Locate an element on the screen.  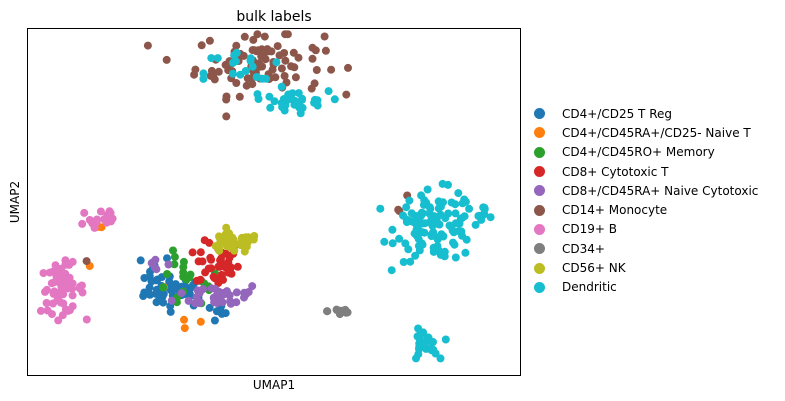
legend-item: CD34+ is located at coordinates (646, 248).